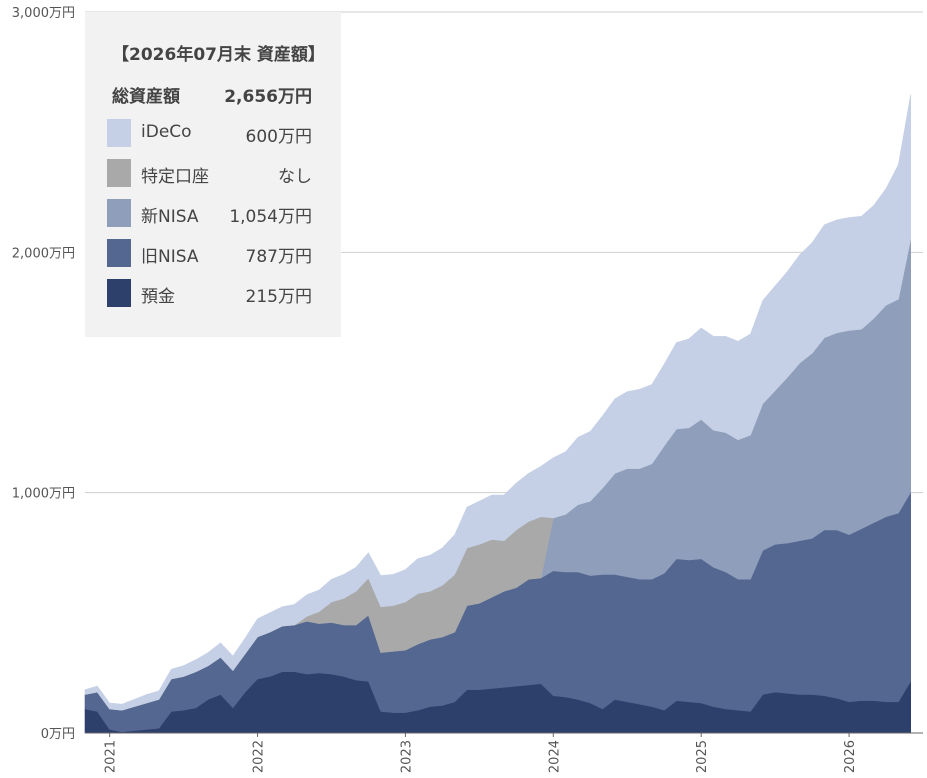 The height and width of the screenshot is (778, 927). What do you see at coordinates (119, 293) in the screenshot?
I see `legend-swatch-deposit` at bounding box center [119, 293].